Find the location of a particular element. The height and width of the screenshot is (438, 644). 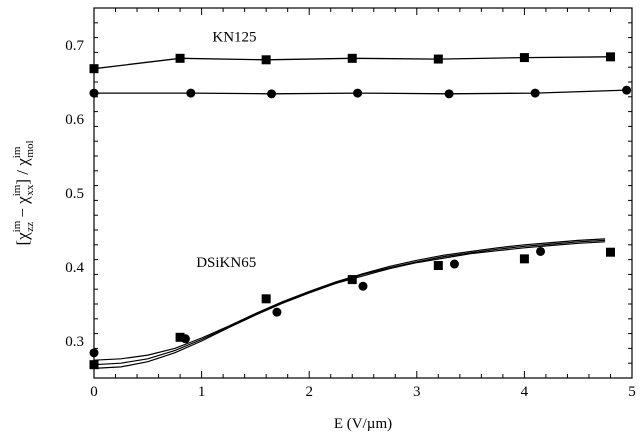

x-axis-label: E (V/µm) is located at coordinates (363, 424).